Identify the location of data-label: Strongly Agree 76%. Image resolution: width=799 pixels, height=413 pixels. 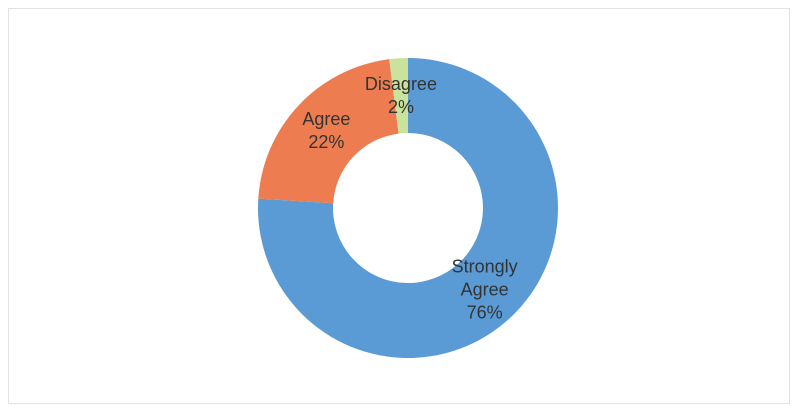
(485, 289).